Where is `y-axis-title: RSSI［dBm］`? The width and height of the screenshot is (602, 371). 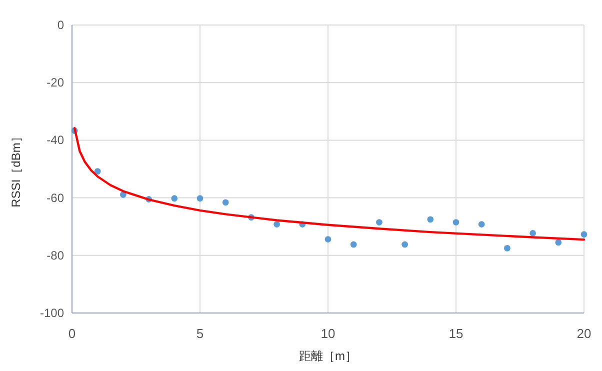
y-axis-title: RSSI［dBm］ is located at coordinates (16, 169).